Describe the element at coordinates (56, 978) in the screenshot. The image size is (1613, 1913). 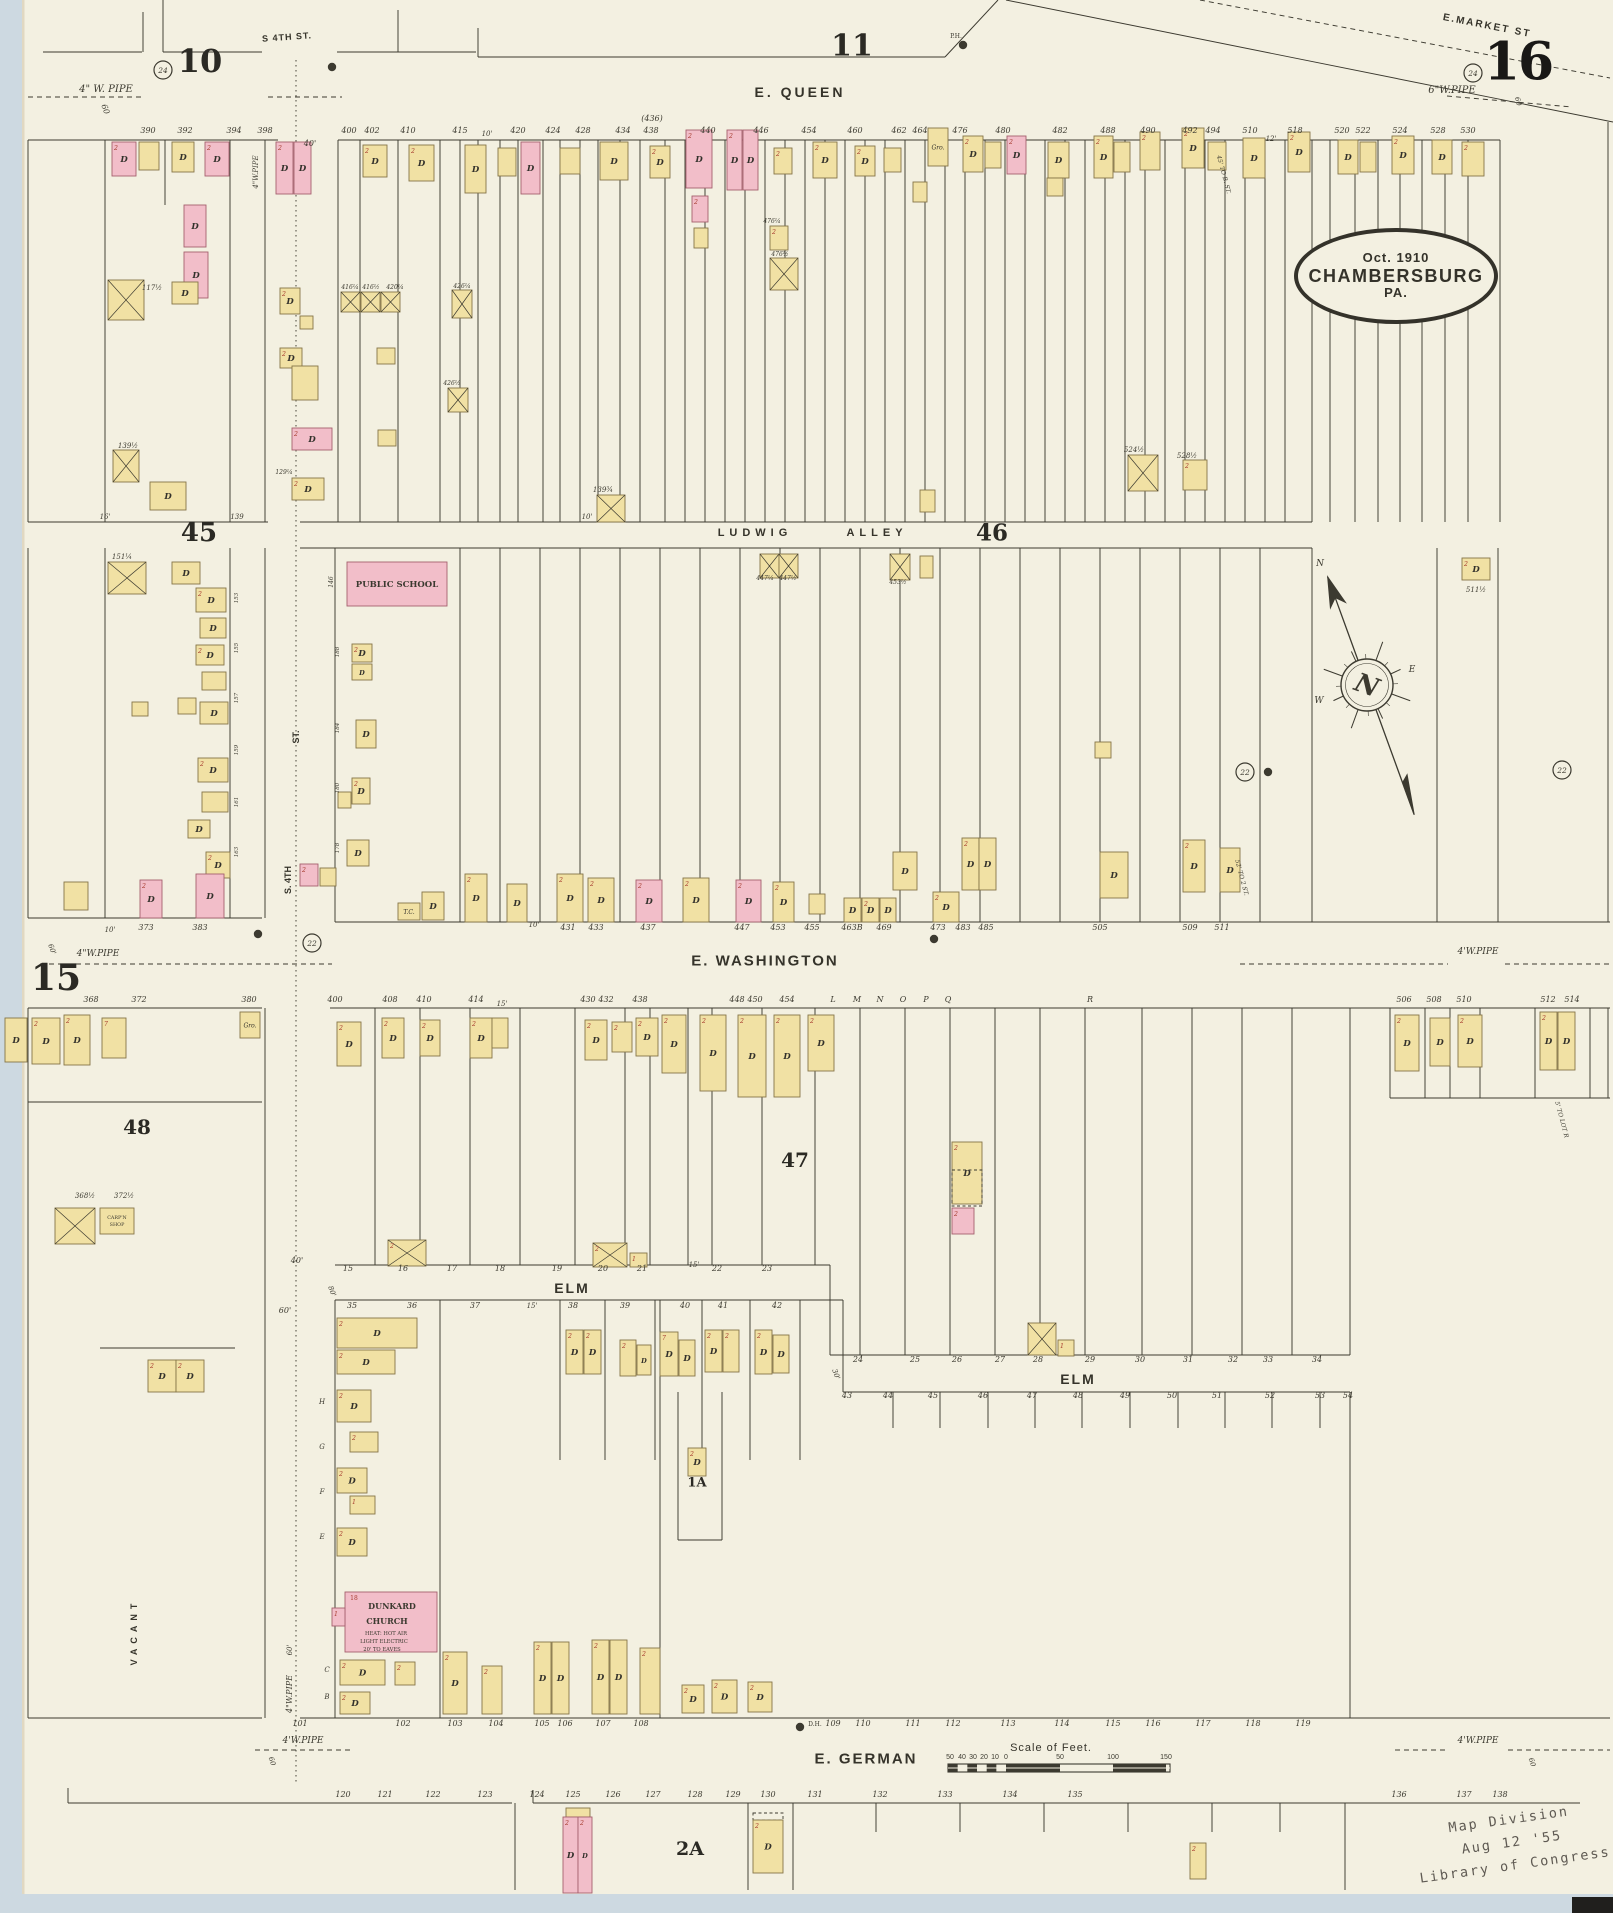
I see `block-number-15: 15` at that location.